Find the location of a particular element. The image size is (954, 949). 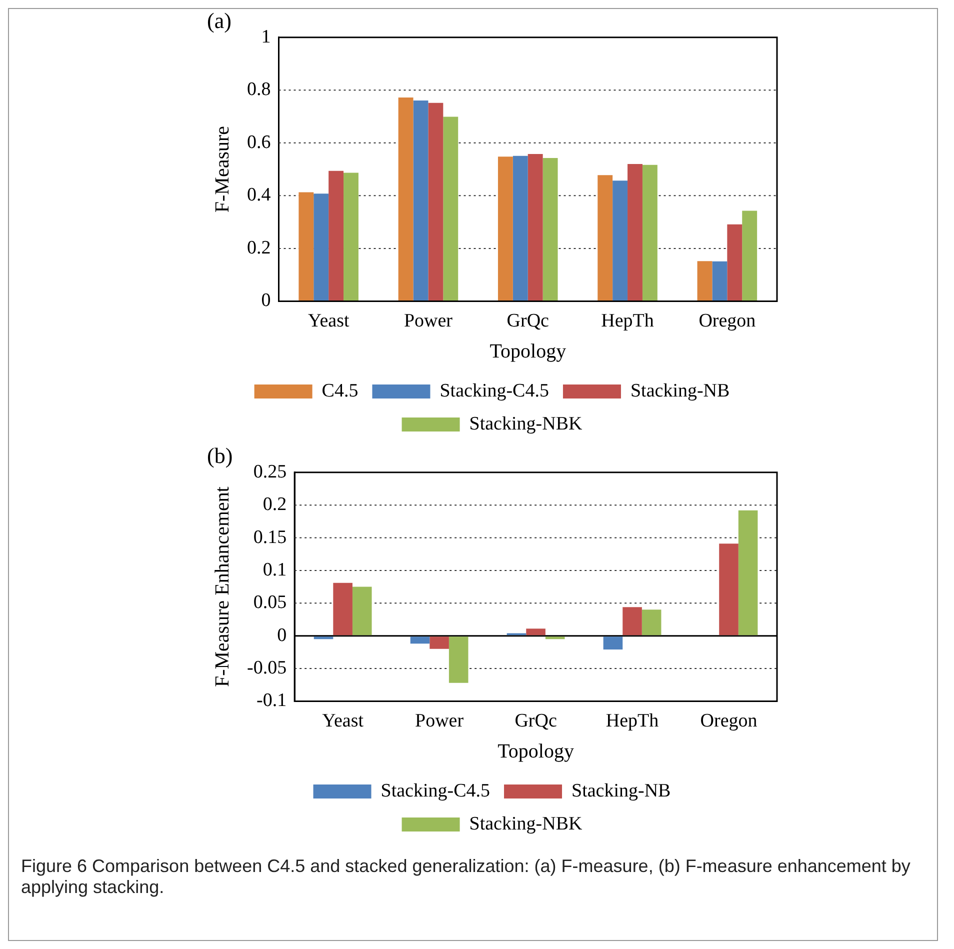

y-axis-title: F-Measure is located at coordinates (222, 169).